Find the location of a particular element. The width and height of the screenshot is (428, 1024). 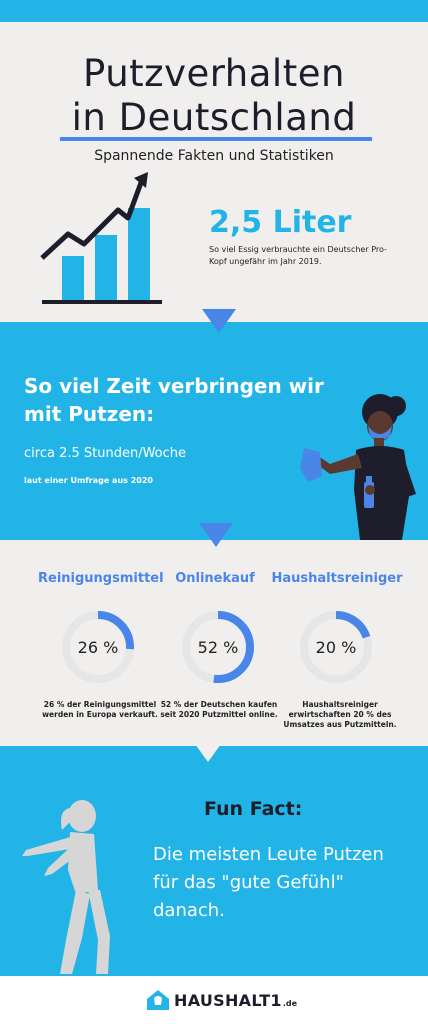

donut-value-onlinekauf: 52 % is located at coordinates (218, 647).